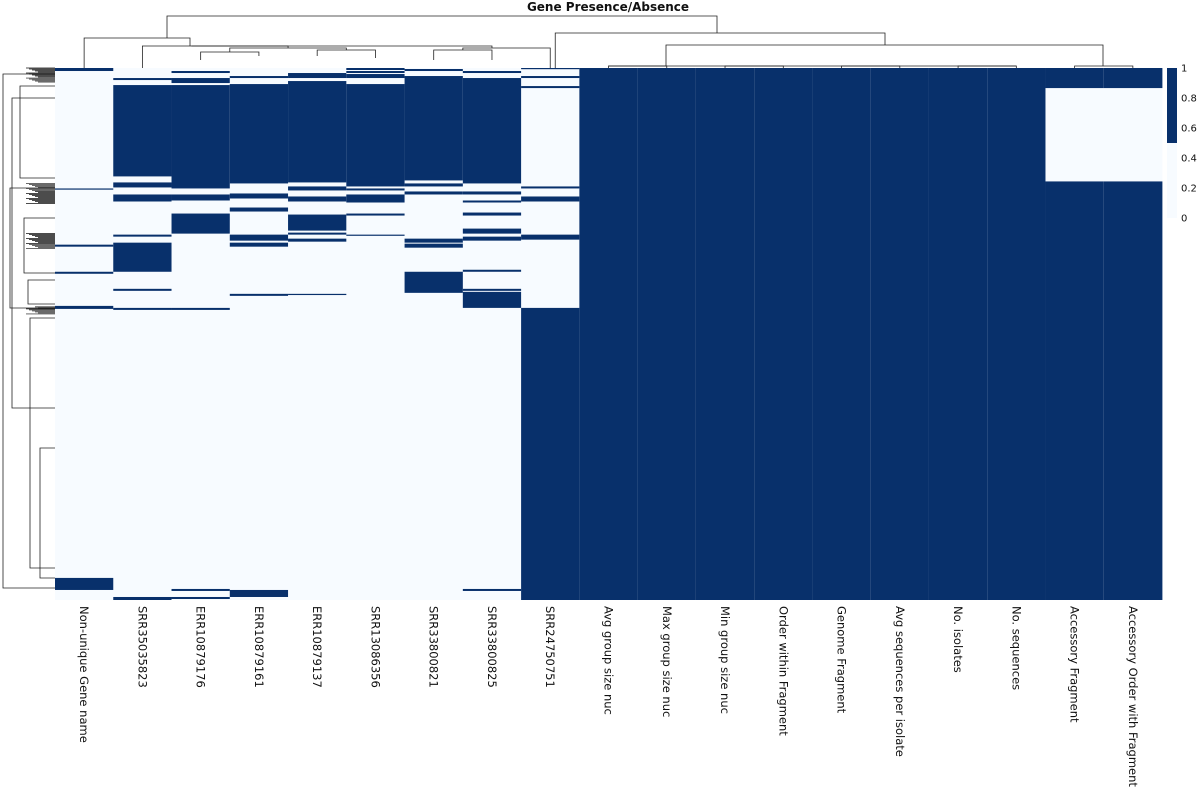 This screenshot has height=800, width=1200. Describe the element at coordinates (725, 660) in the screenshot. I see `column-label: Min group size nuc` at that location.